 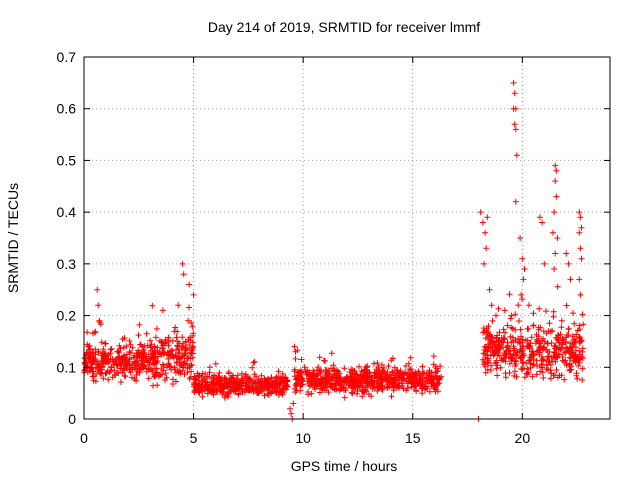 I want to click on y-tick-label: 0.4, so click(x=67, y=212).